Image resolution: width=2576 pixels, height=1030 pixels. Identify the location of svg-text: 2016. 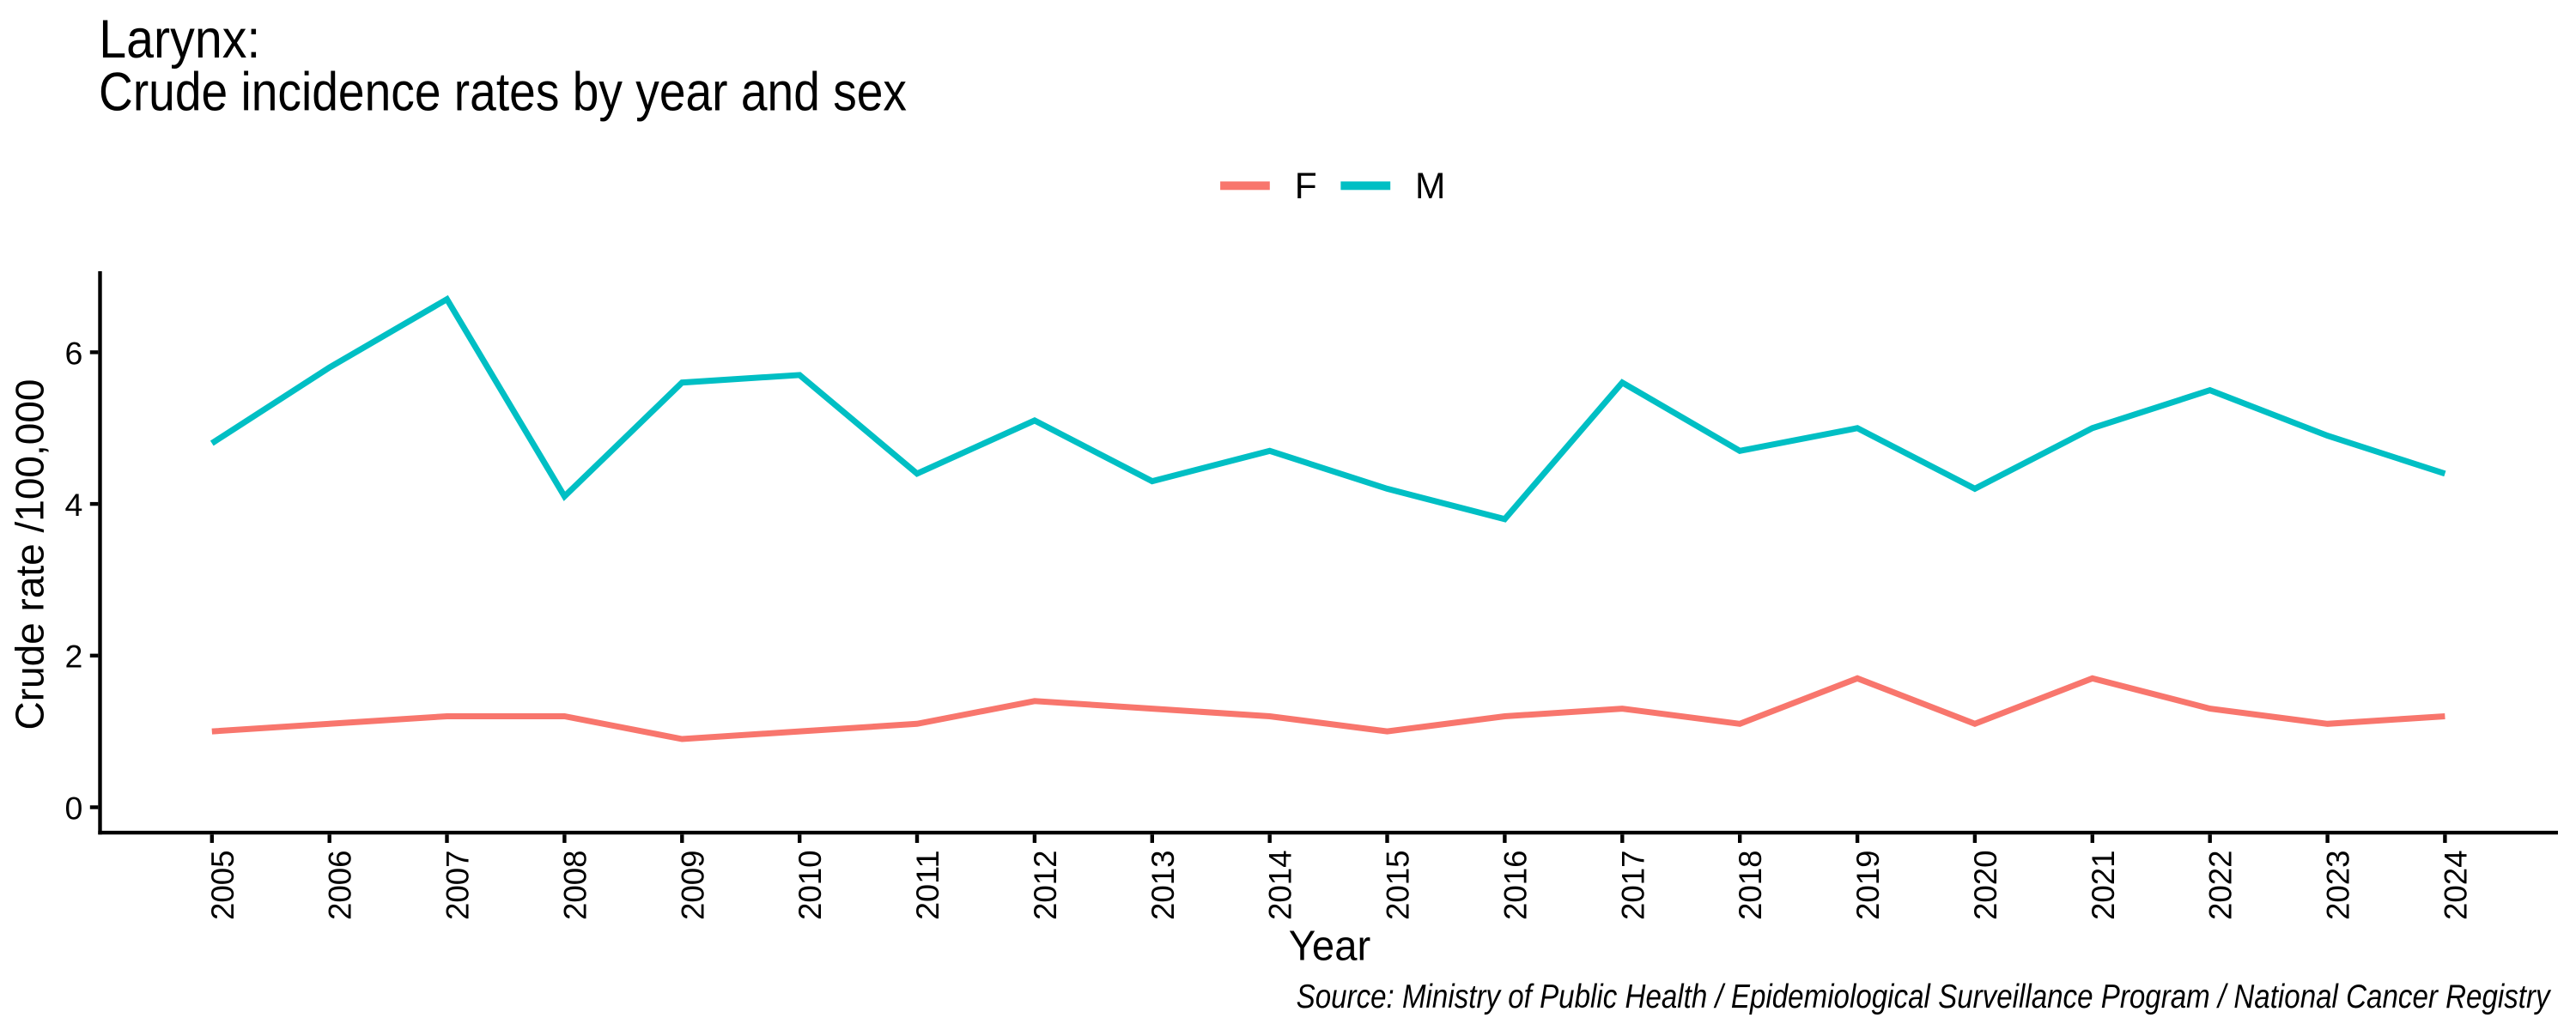
(1515, 885).